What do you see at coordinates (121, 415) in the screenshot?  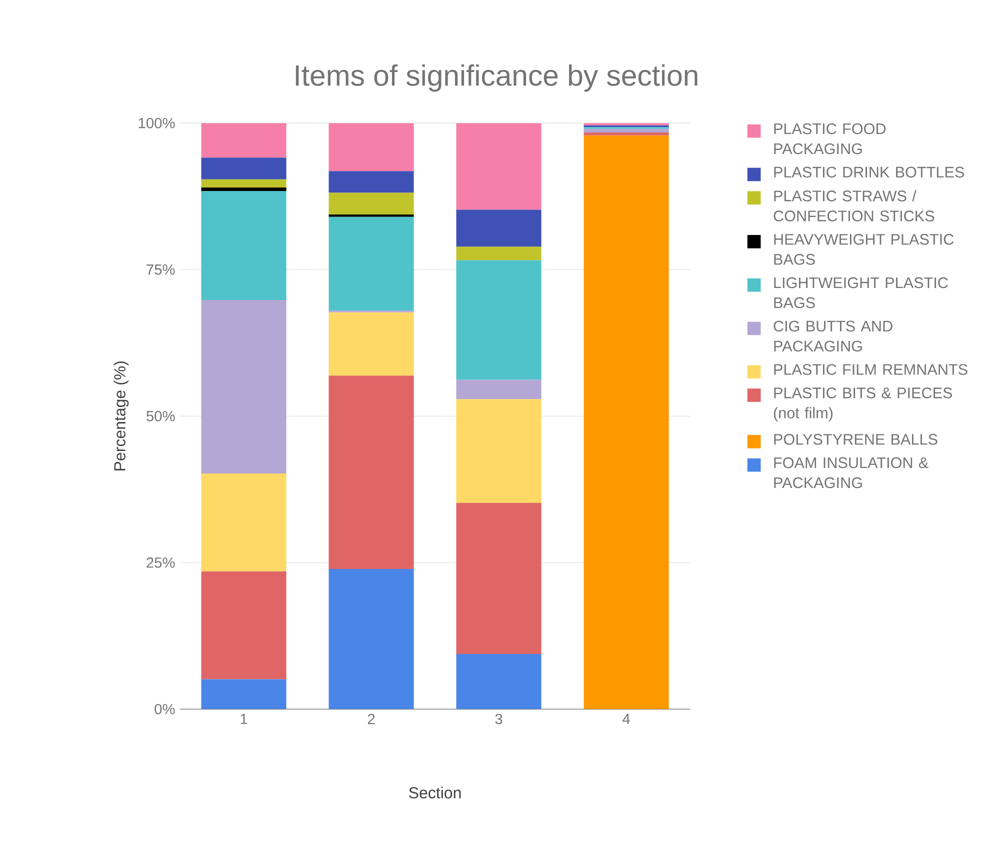 I see `y-axis-title: Percentage (%)` at bounding box center [121, 415].